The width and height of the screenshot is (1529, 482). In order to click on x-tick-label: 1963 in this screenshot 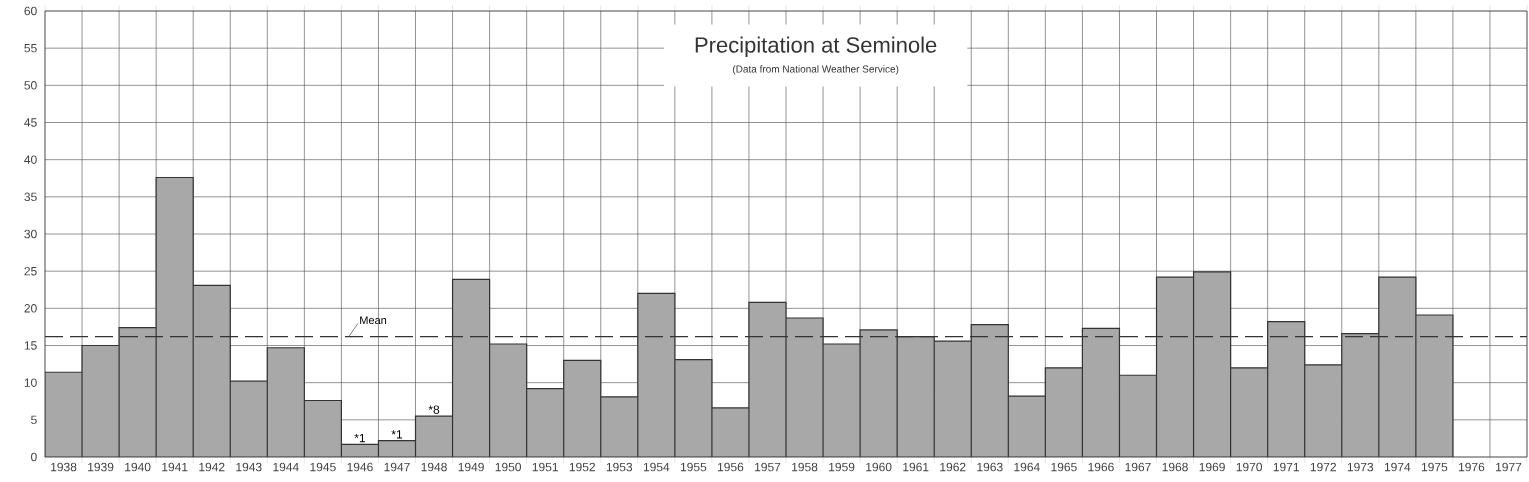, I will do `click(990, 467)`.